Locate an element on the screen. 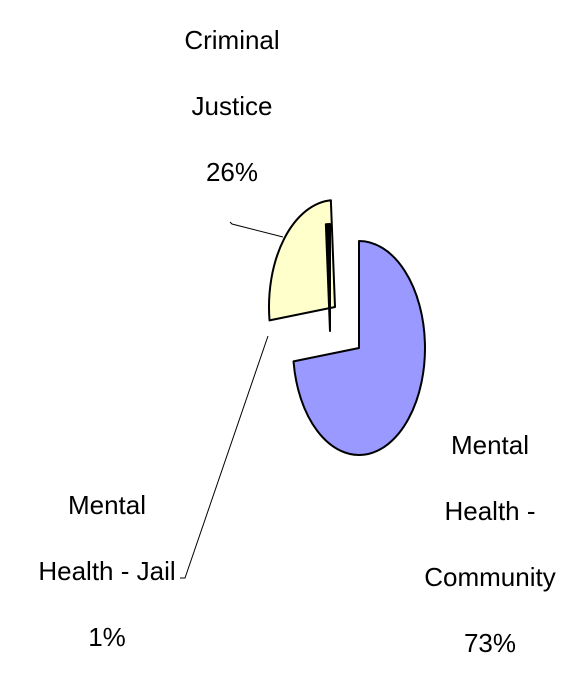  value-label: 73% is located at coordinates (490, 643).